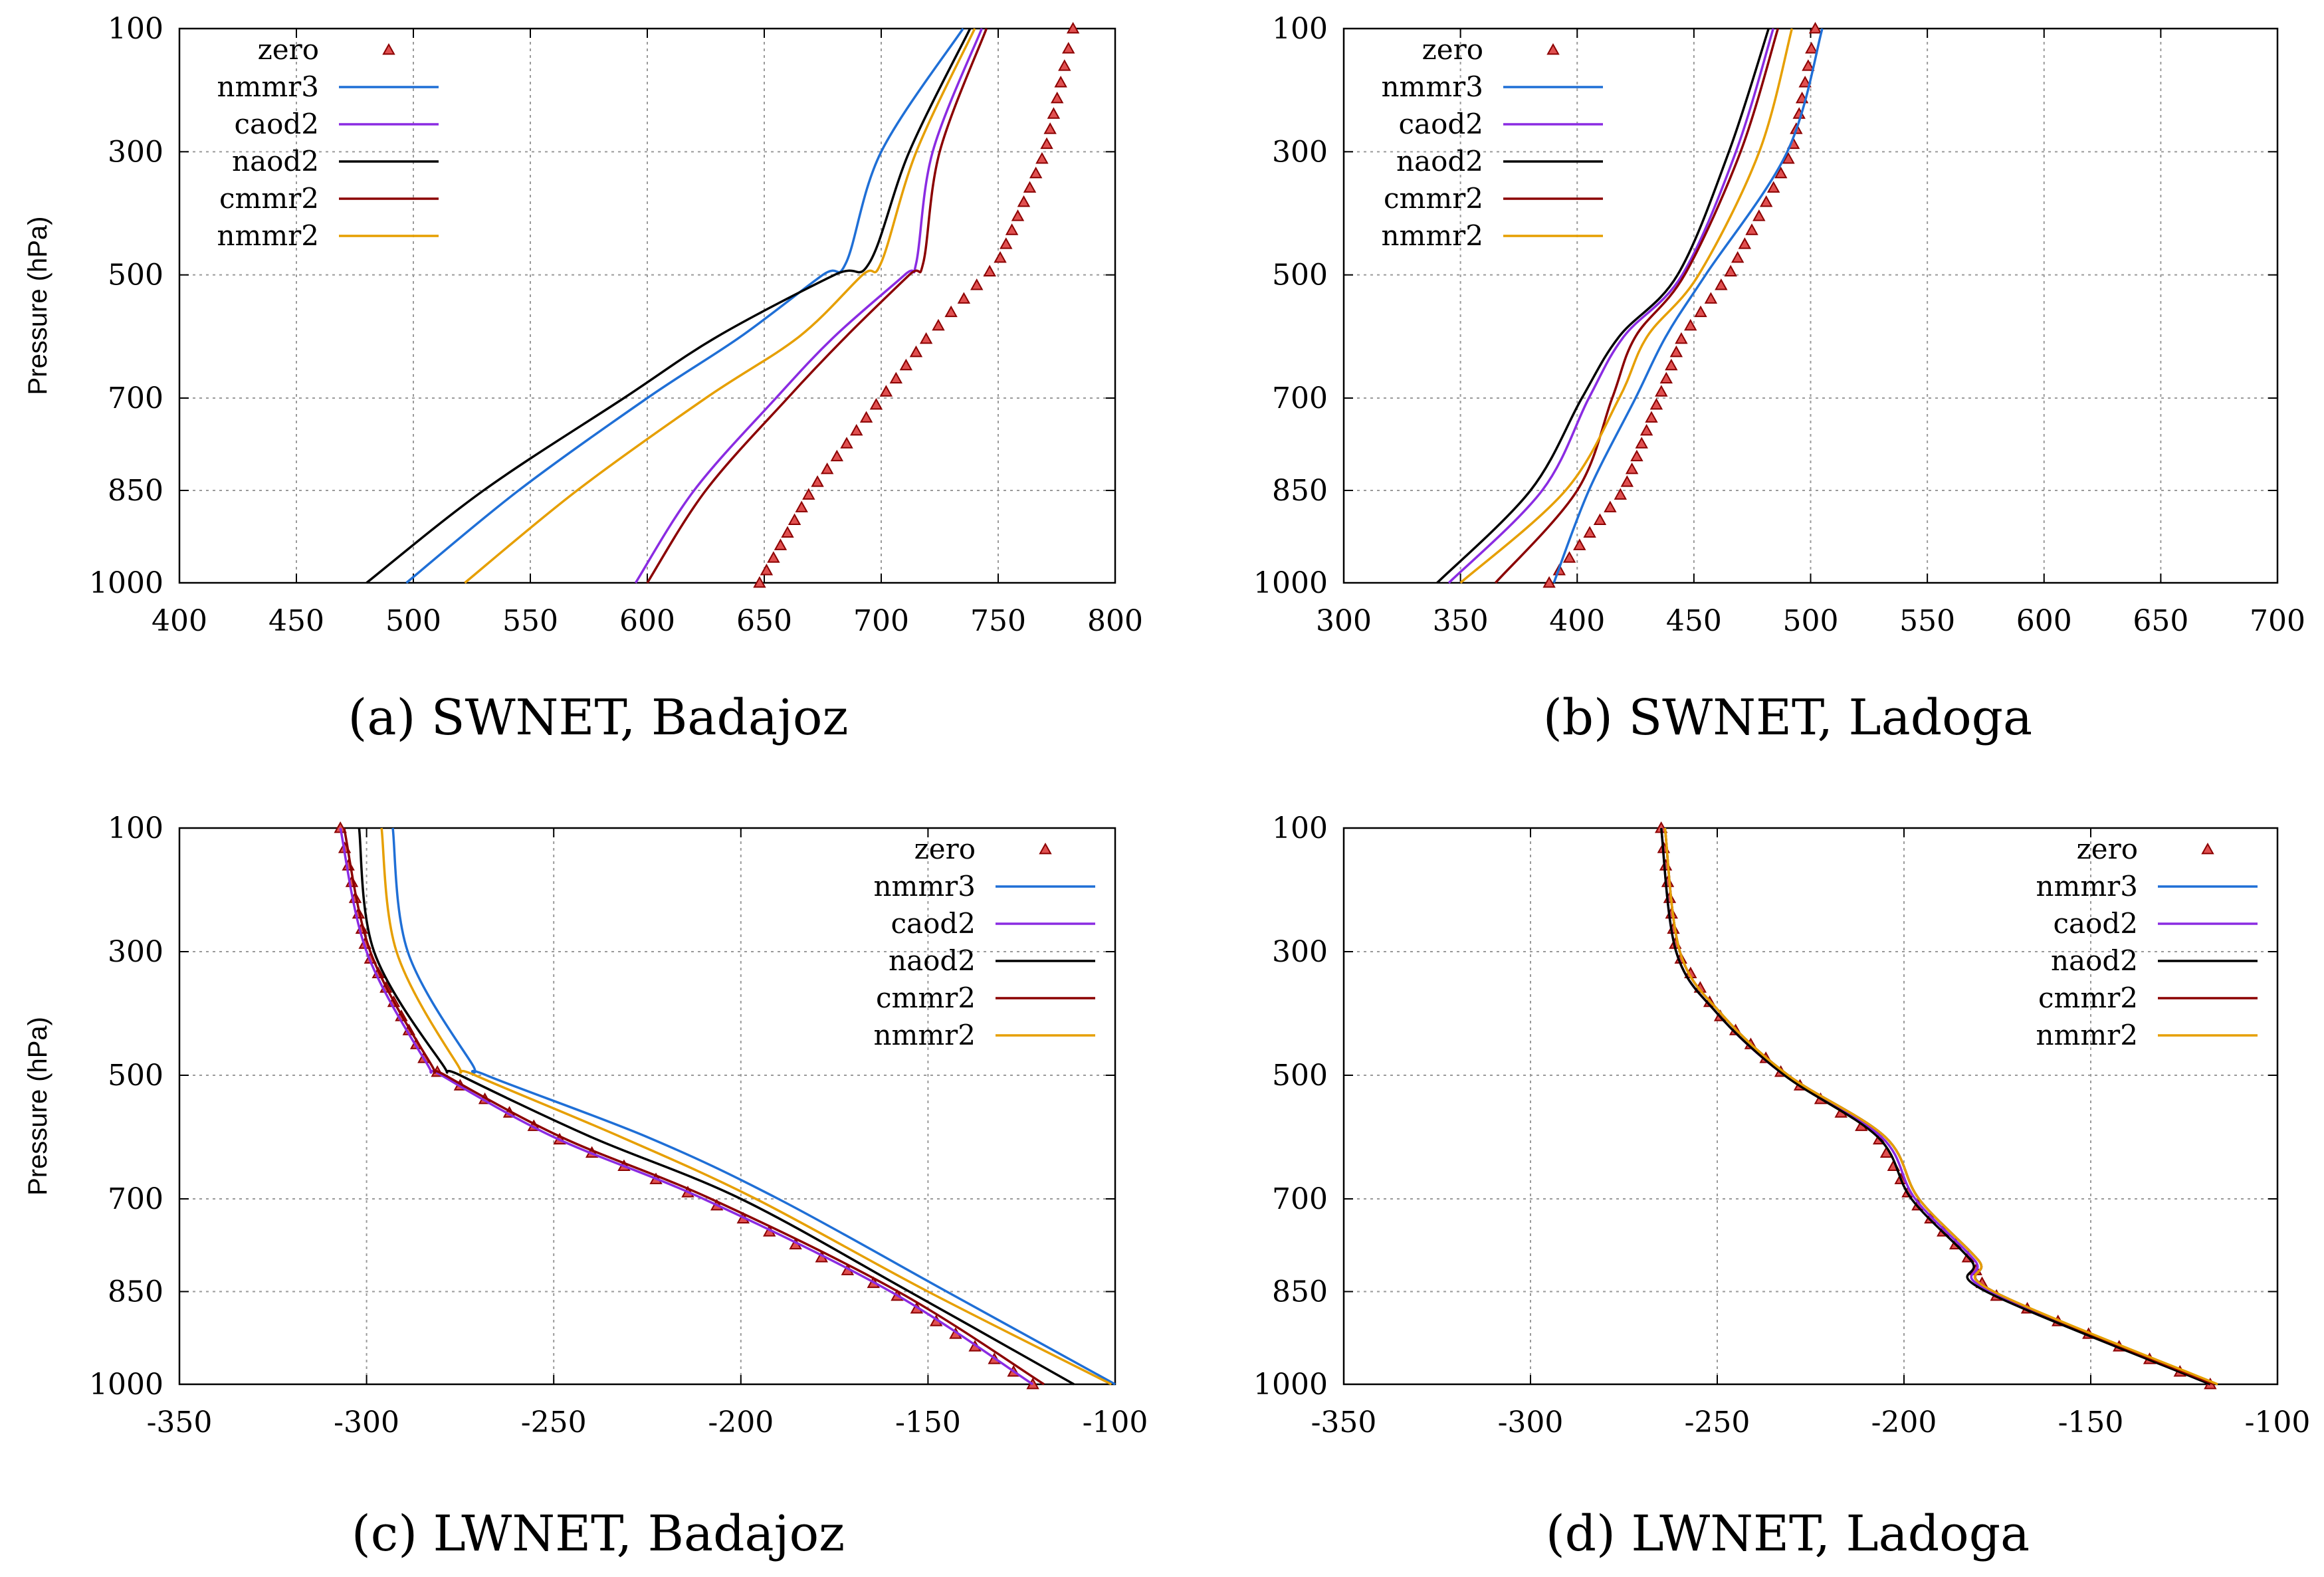 The height and width of the screenshot is (1577, 2324). I want to click on x-tick-label: -250, so click(1717, 1422).